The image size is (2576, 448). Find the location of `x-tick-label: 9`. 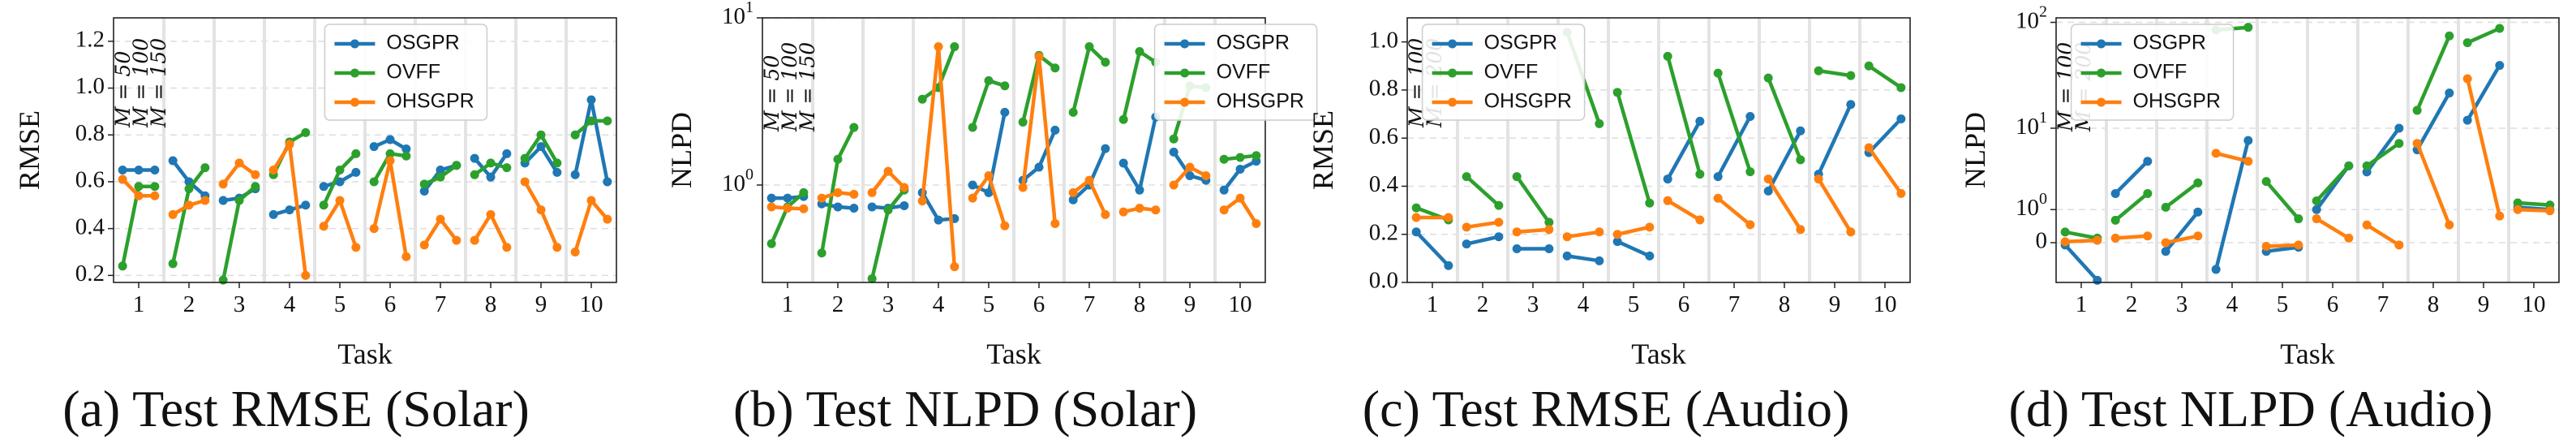

x-tick-label: 9 is located at coordinates (1190, 304).